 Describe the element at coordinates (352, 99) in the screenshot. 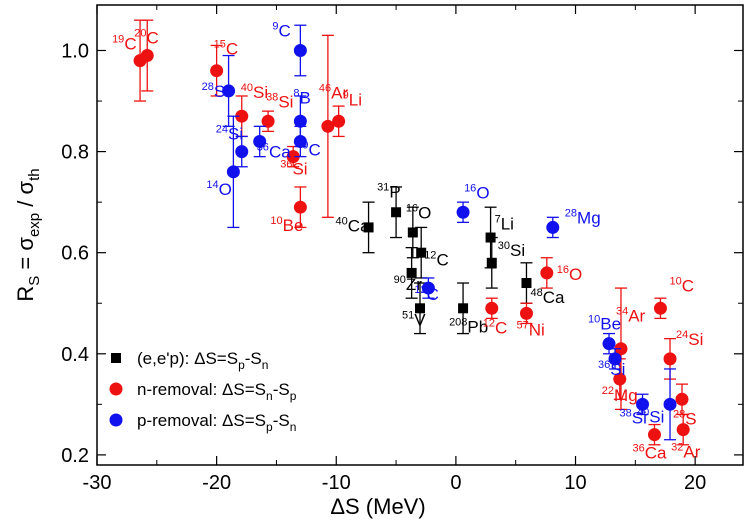

I see `nucleus-label: 9Li` at that location.